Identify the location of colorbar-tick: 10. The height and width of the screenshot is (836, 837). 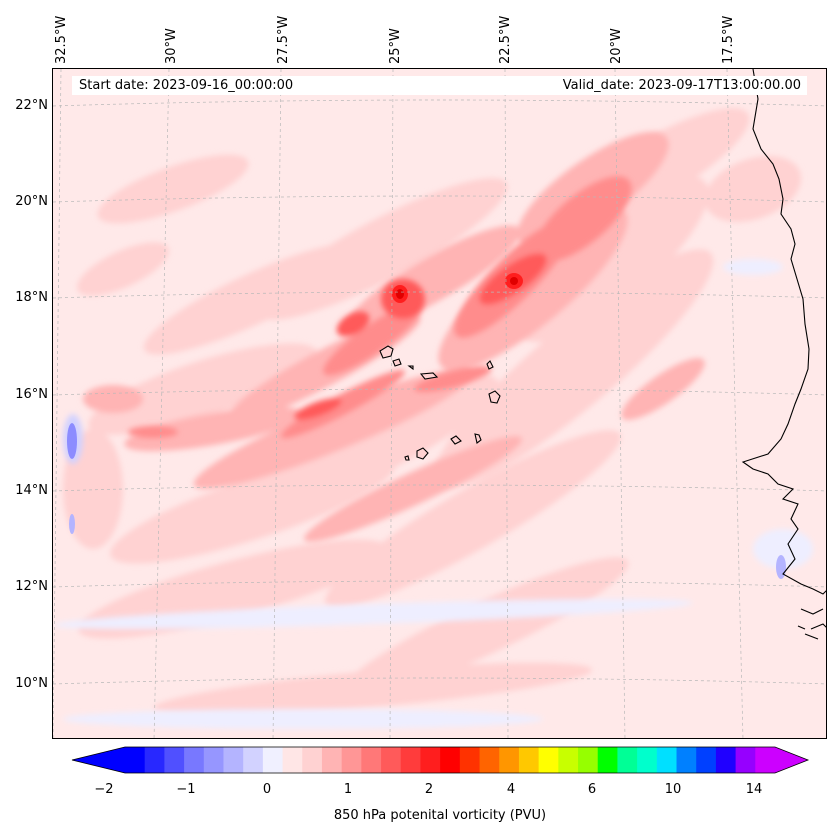
(673, 789).